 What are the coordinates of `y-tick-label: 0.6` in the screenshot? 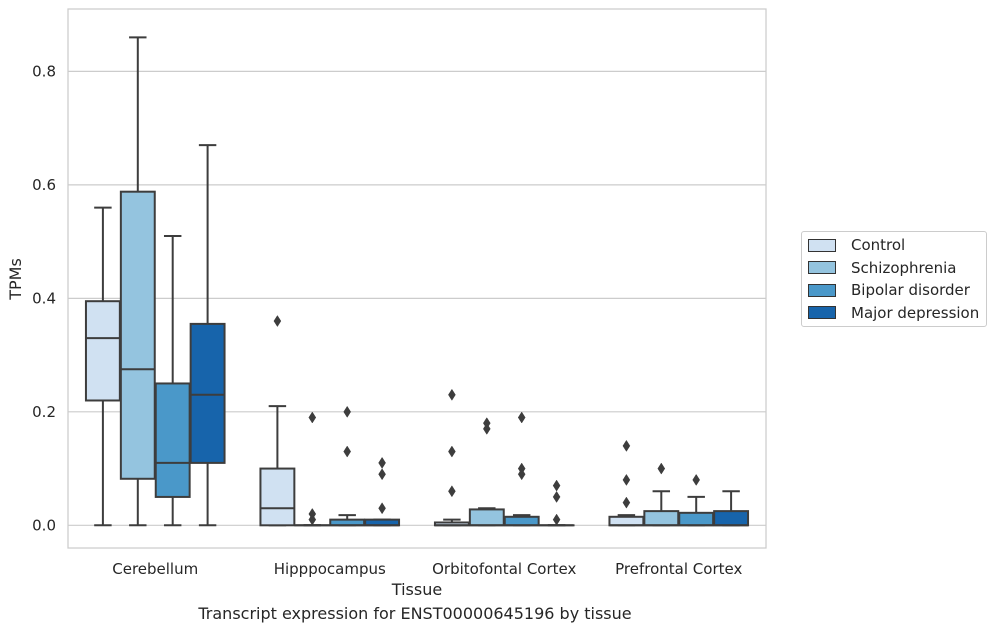 It's located at (44, 185).